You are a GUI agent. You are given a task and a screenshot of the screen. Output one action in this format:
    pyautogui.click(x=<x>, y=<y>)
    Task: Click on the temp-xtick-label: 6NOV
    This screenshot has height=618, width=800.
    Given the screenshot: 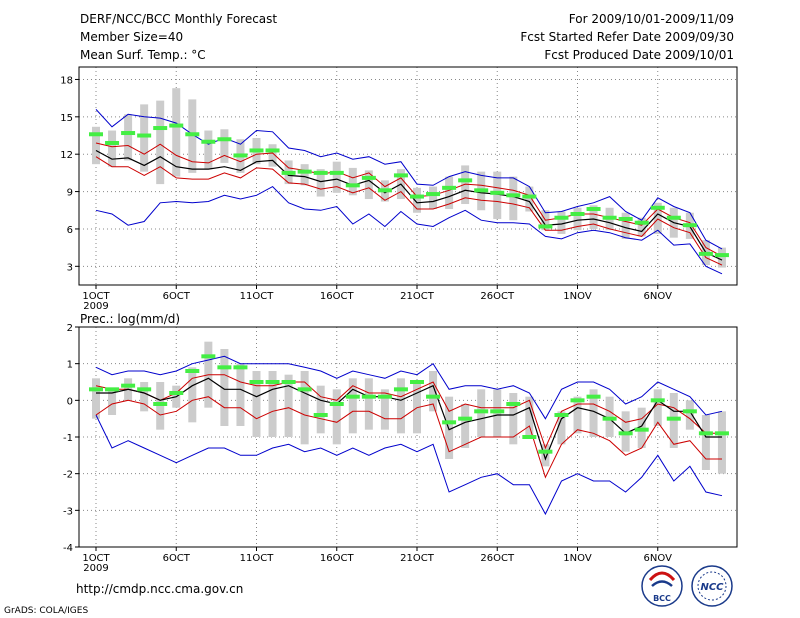 What is the action you would take?
    pyautogui.click(x=658, y=296)
    